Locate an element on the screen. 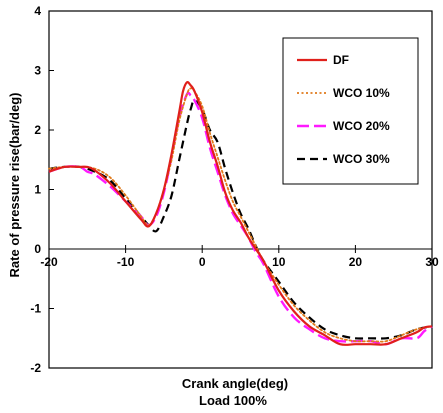 This screenshot has width=443, height=413. y-tick-label: 4 is located at coordinates (37, 11).